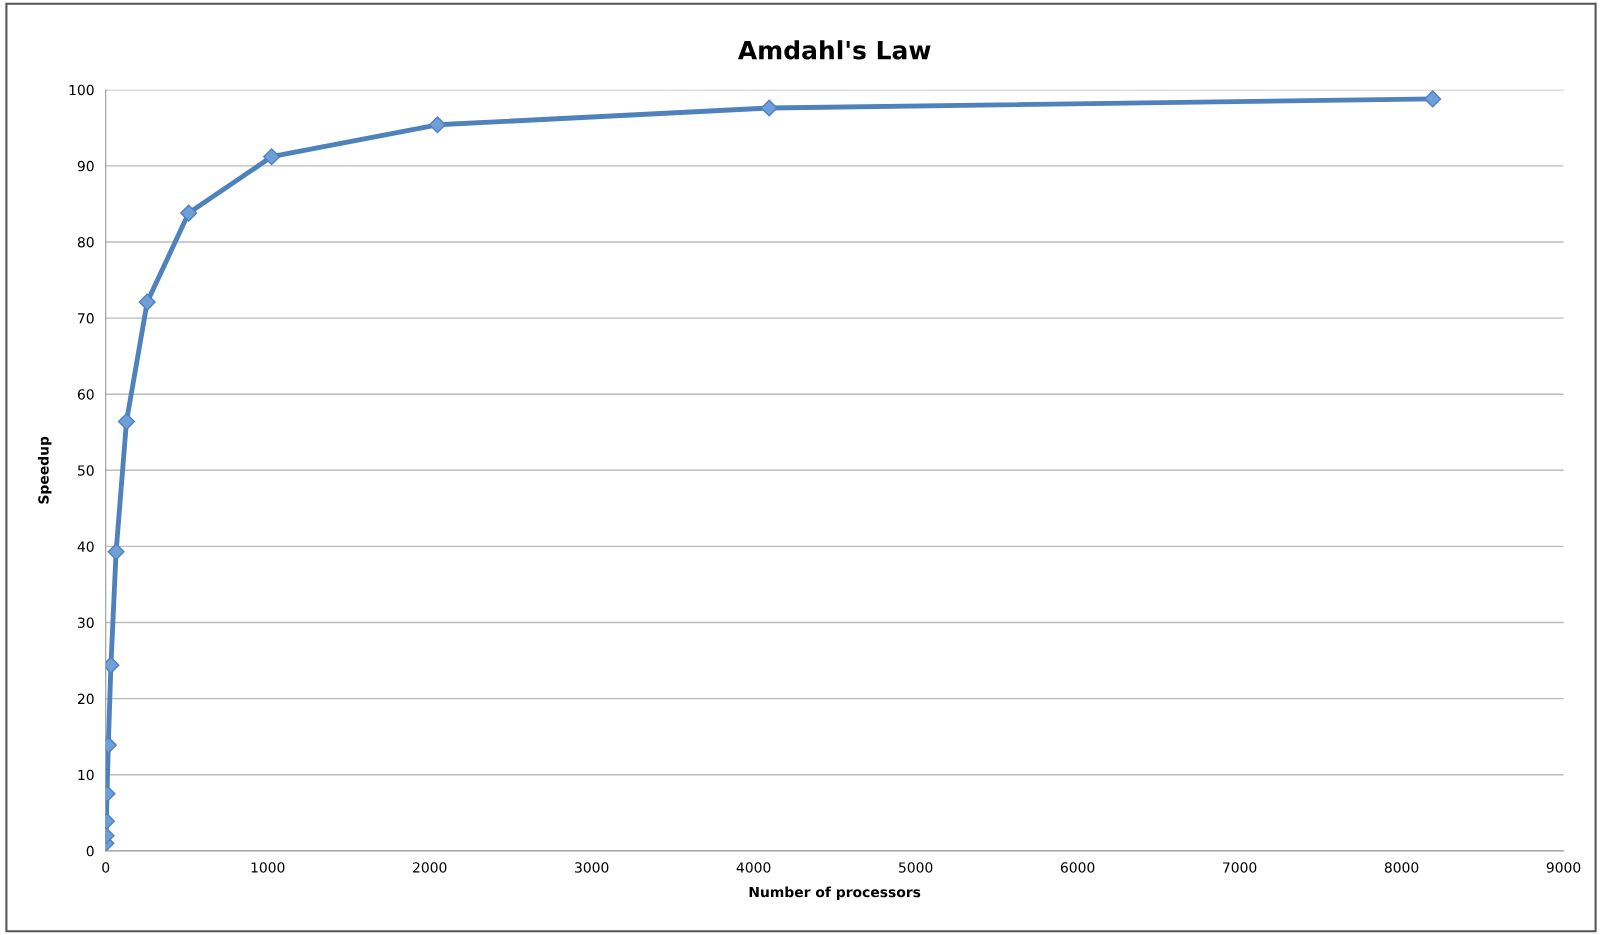  What do you see at coordinates (430, 867) in the screenshot?
I see `x-tick-label: 2000` at bounding box center [430, 867].